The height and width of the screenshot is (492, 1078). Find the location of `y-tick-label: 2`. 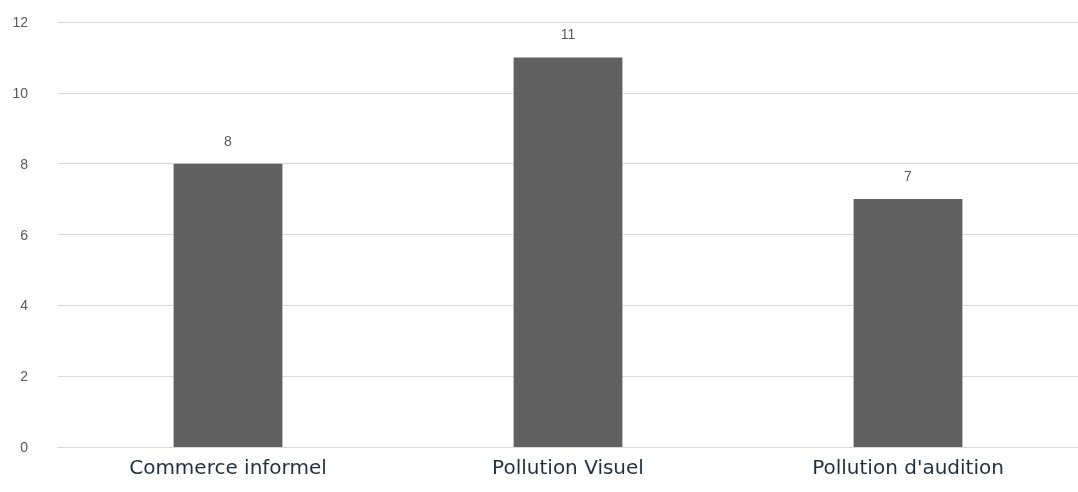

y-tick-label: 2 is located at coordinates (24, 376).